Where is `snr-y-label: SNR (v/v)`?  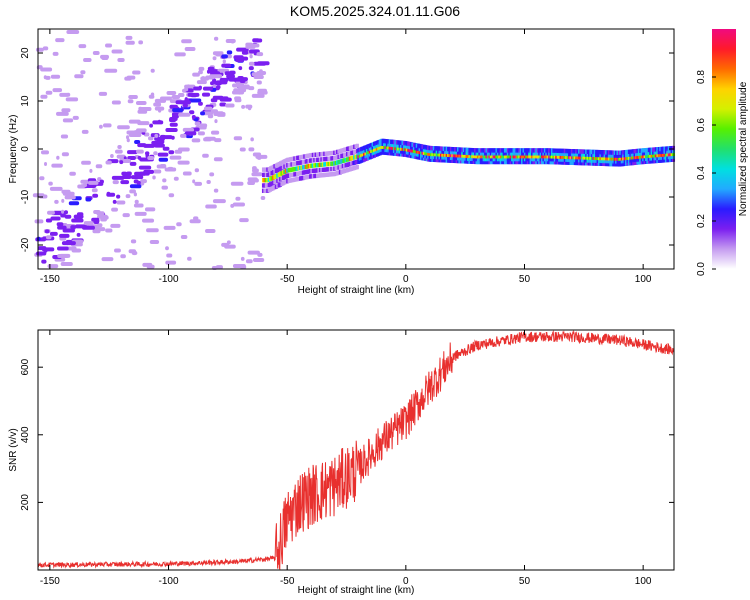
snr-y-label: SNR (v/v) is located at coordinates (13, 449).